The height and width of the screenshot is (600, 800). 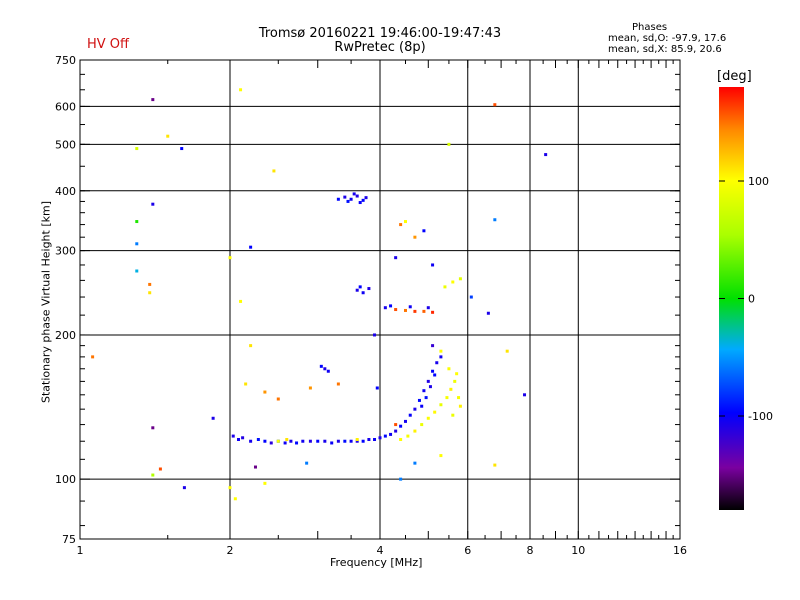 What do you see at coordinates (751, 299) in the screenshot?
I see `colorbar-tick-label: 0` at bounding box center [751, 299].